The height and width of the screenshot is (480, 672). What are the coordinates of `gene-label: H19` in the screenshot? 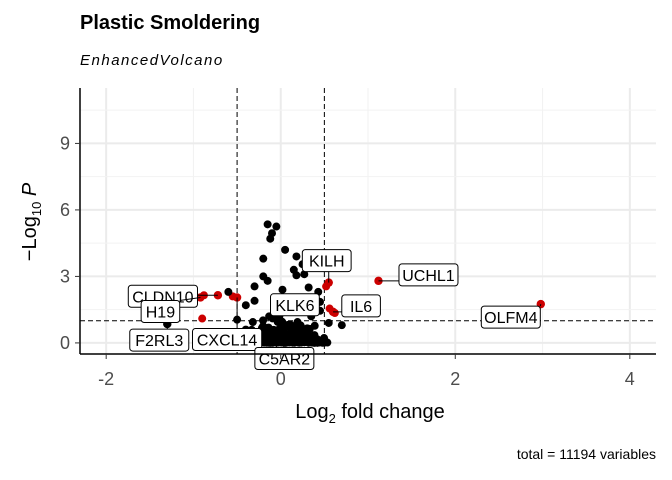 It's located at (160, 312).